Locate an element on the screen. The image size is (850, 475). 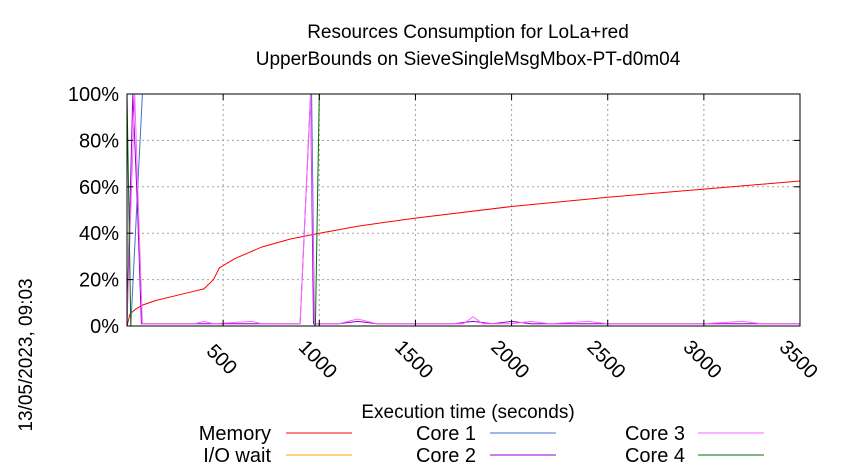
legend-label-i-o-wait: I/O wait is located at coordinates (237, 456).